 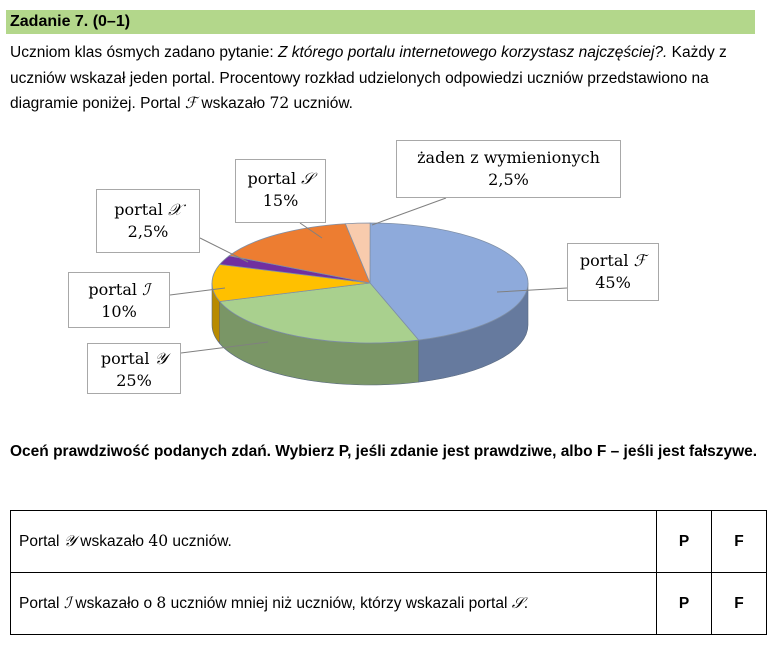 I want to click on table-row: Portal 𝒴 wskazało 40 uczniów. P F, so click(x=388, y=541).